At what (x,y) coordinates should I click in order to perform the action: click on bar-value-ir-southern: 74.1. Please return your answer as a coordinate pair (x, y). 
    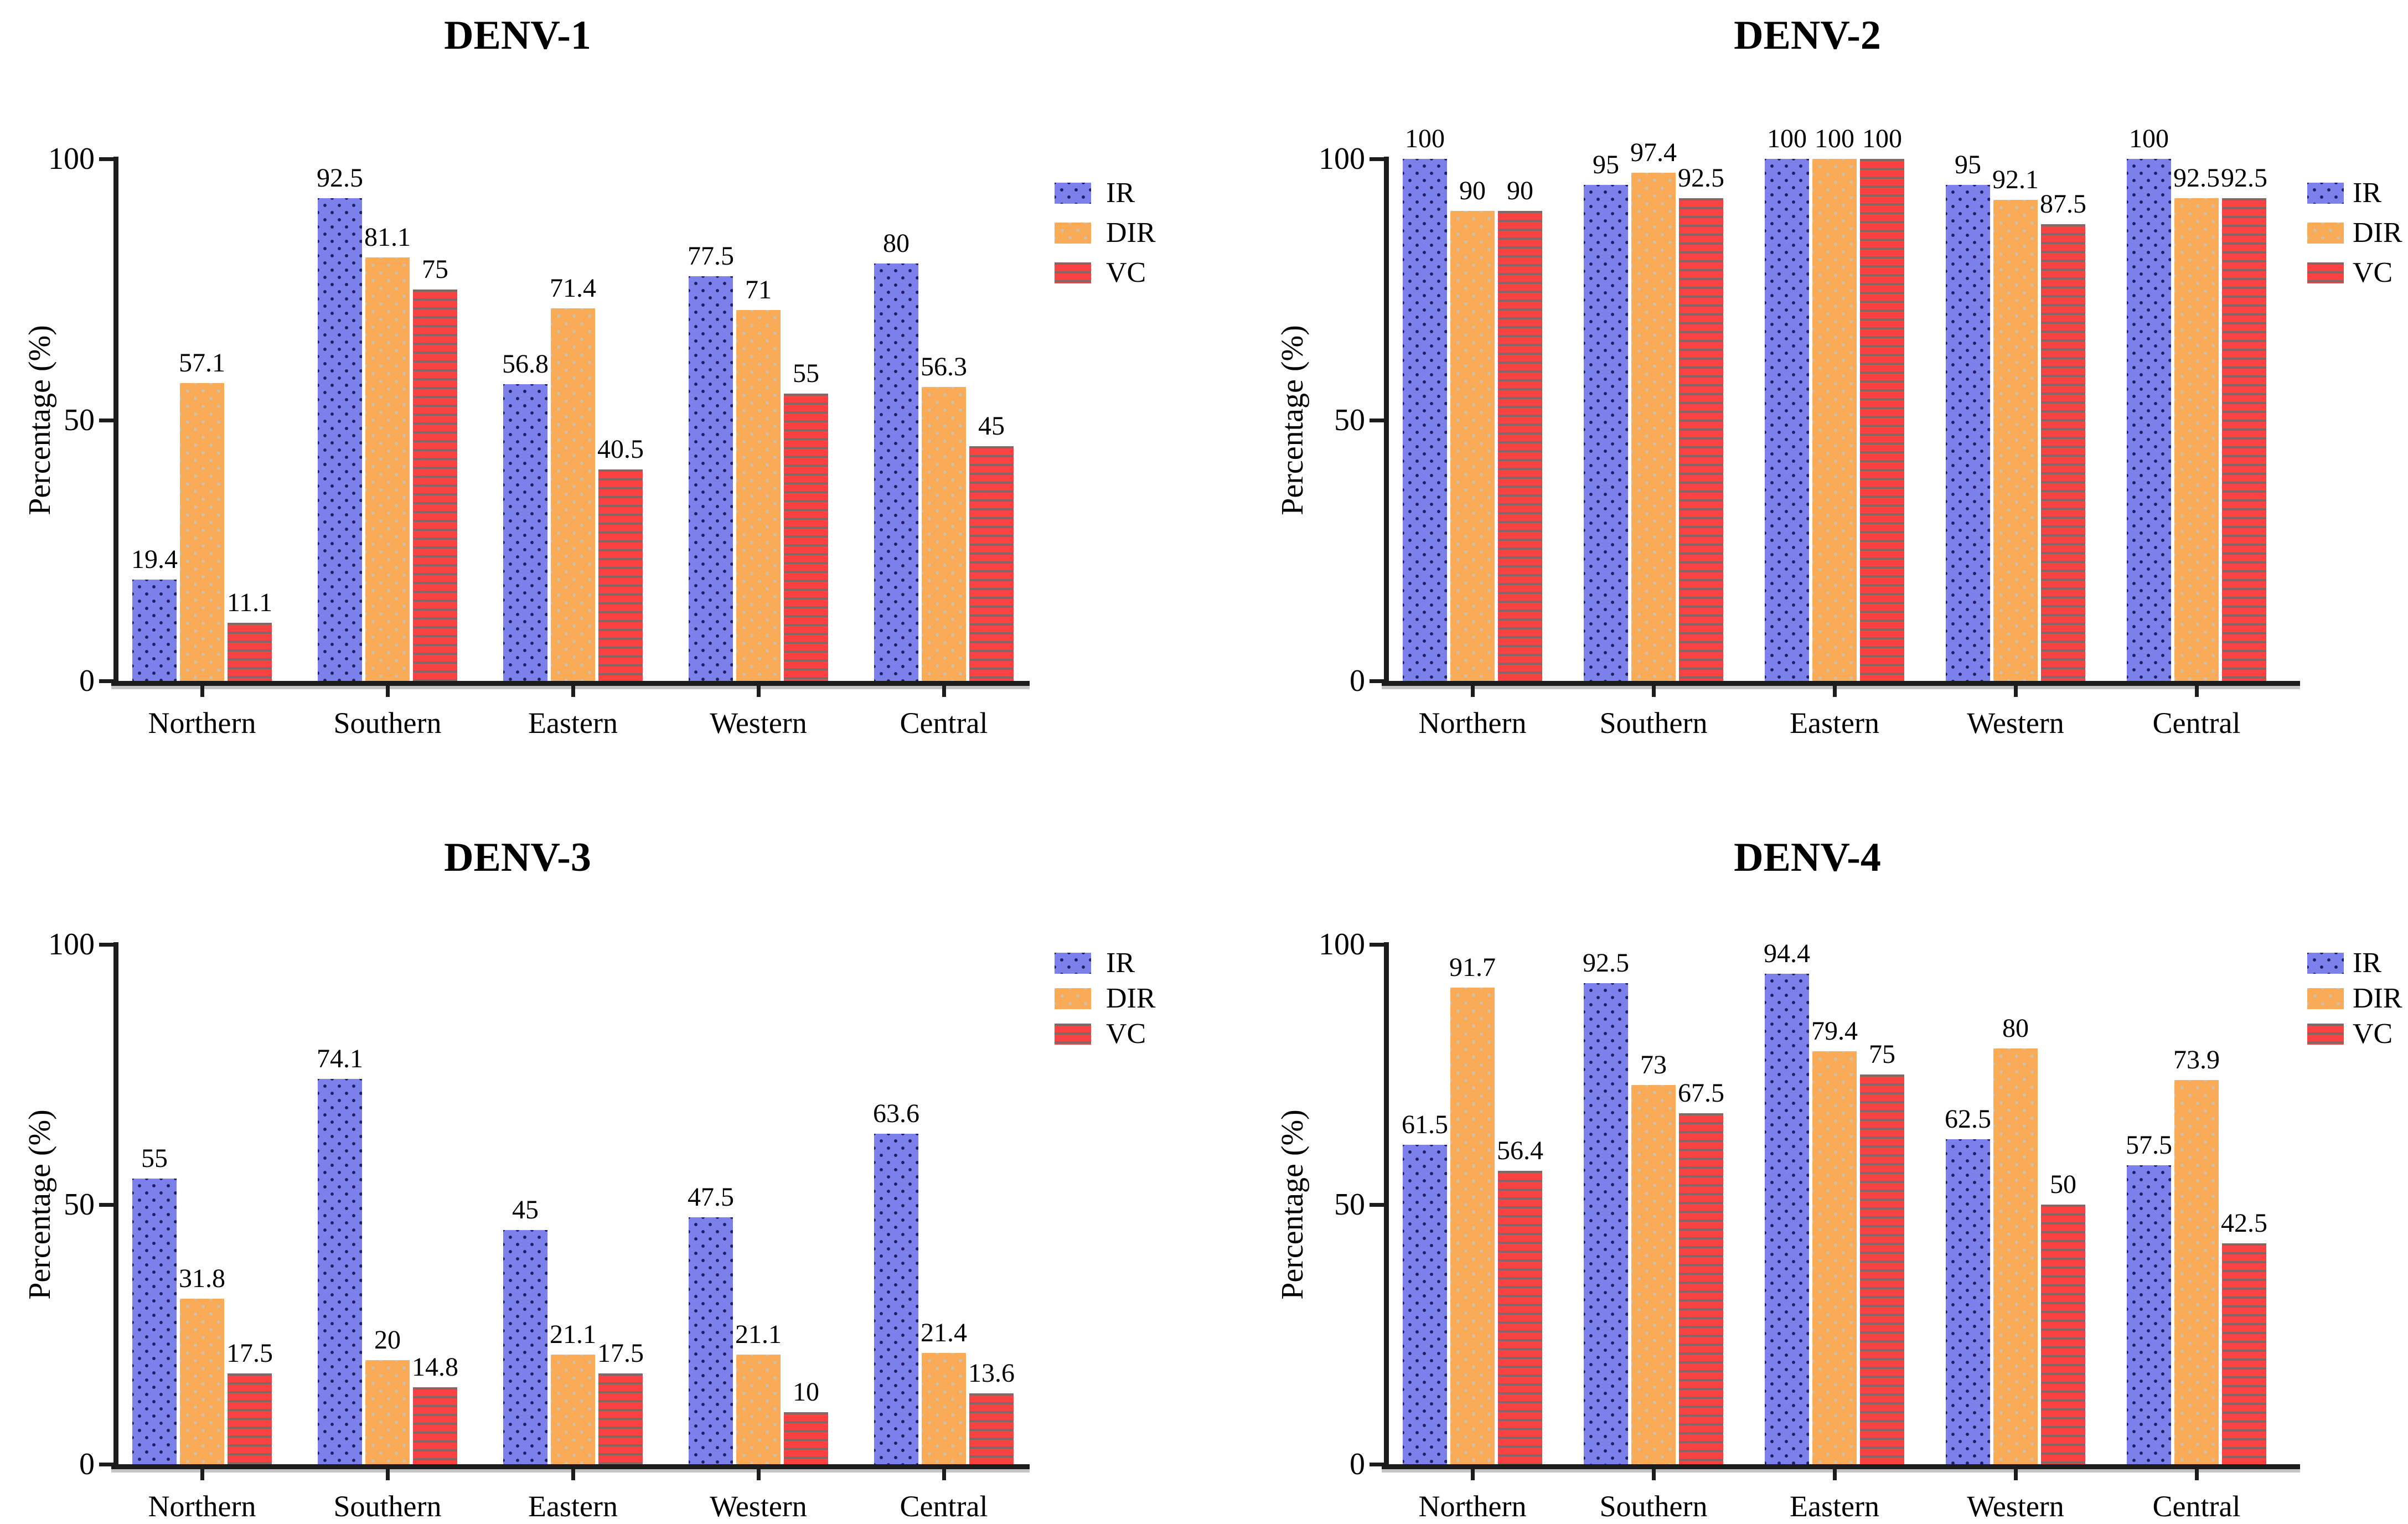
    Looking at the image, I should click on (340, 1059).